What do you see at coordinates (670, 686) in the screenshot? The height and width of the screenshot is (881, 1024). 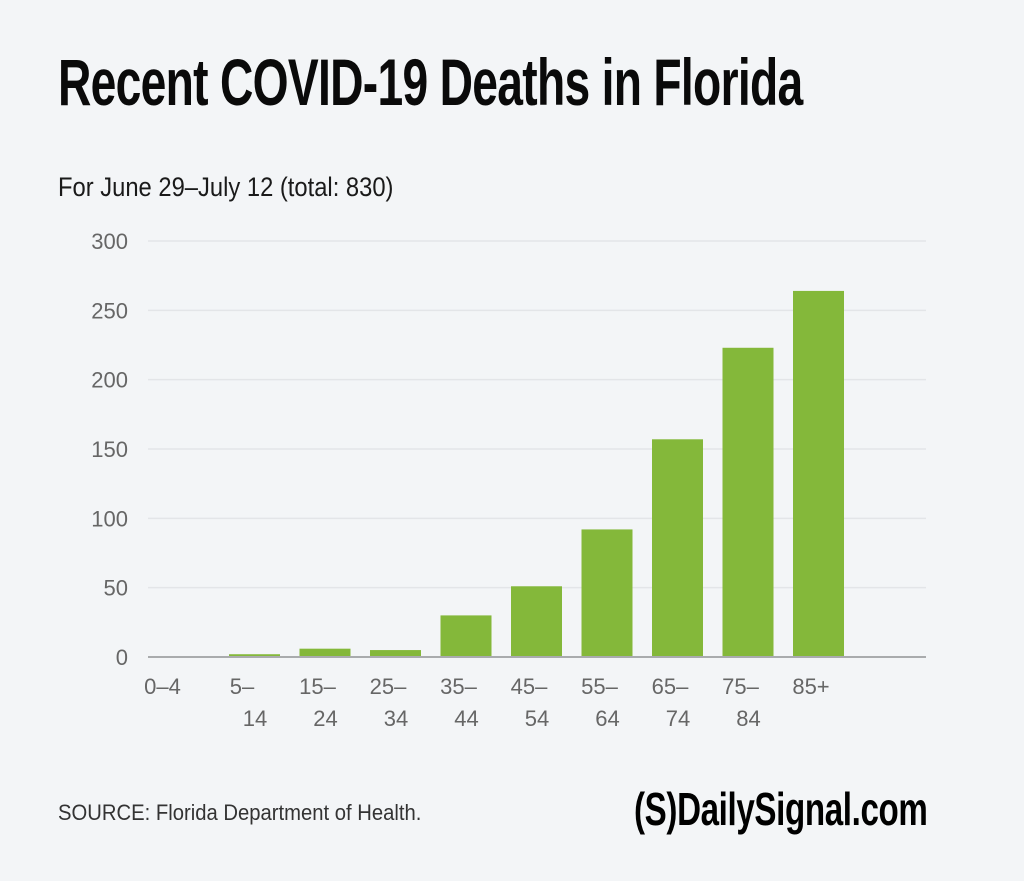 I see `x-tick-label: 65–` at bounding box center [670, 686].